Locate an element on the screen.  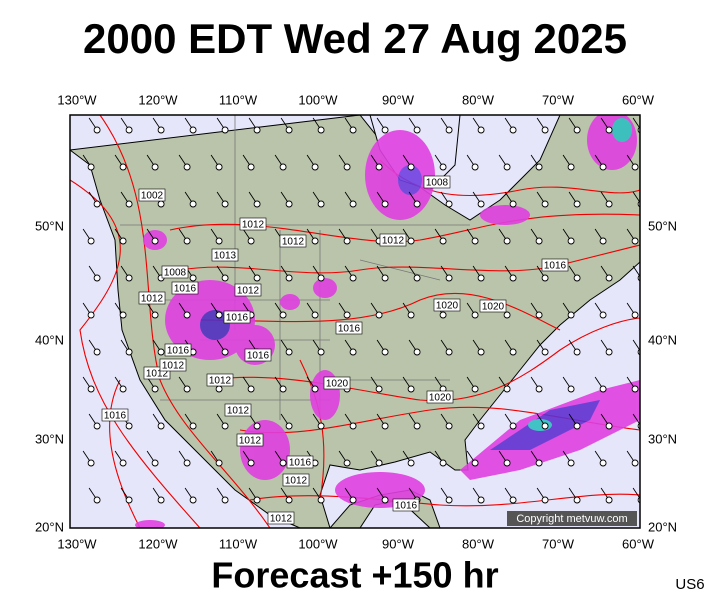
longitude-label: 130°W is located at coordinates (77, 543).